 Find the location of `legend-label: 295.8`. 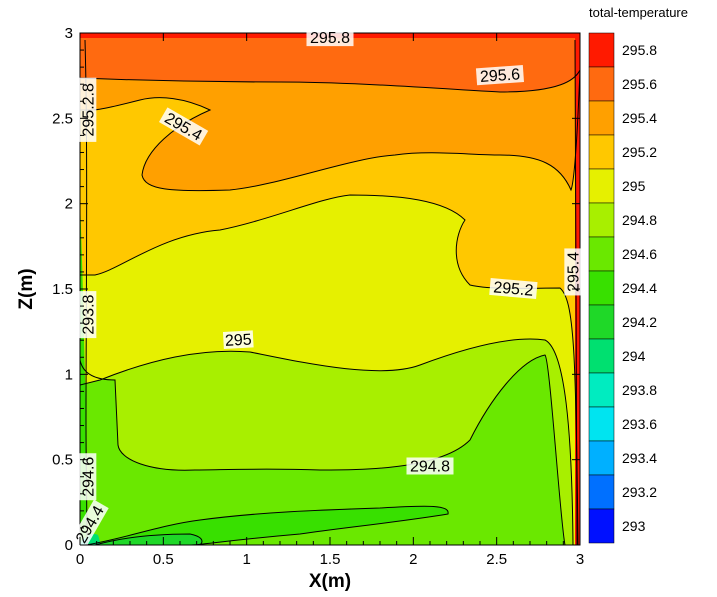

legend-label: 295.8 is located at coordinates (639, 50).